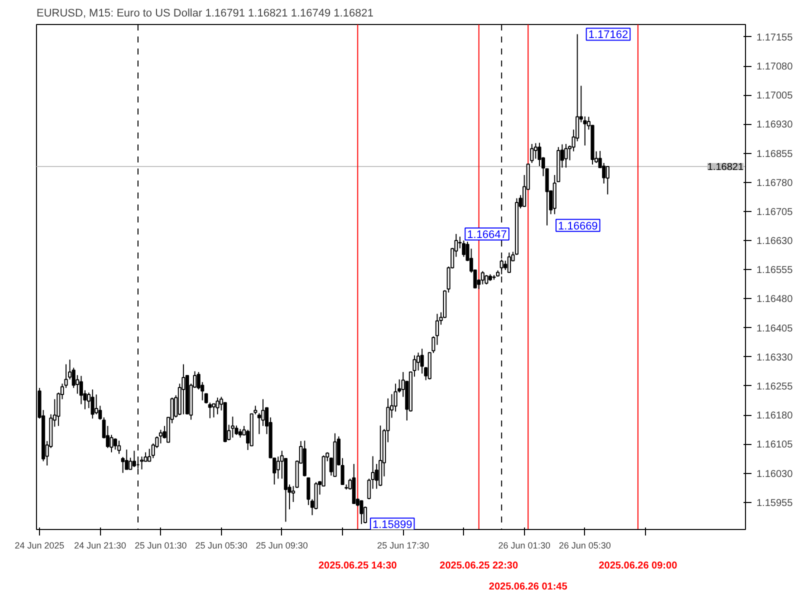 Image resolution: width=800 pixels, height=600 pixels. I want to click on y-tick-label: 1.16105, so click(775, 445).